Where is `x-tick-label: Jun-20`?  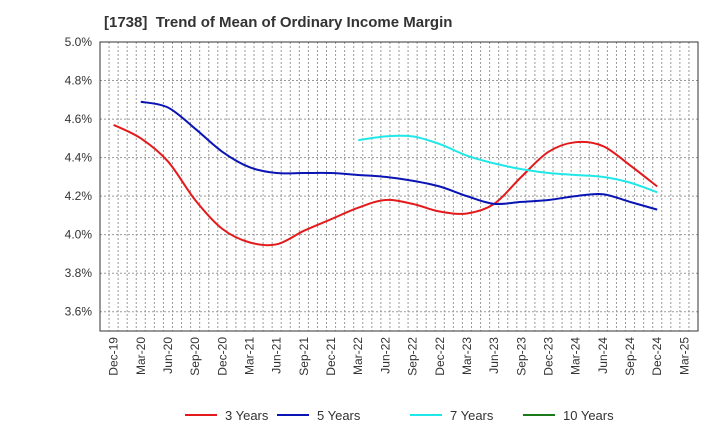
x-tick-label: Jun-20 is located at coordinates (168, 355).